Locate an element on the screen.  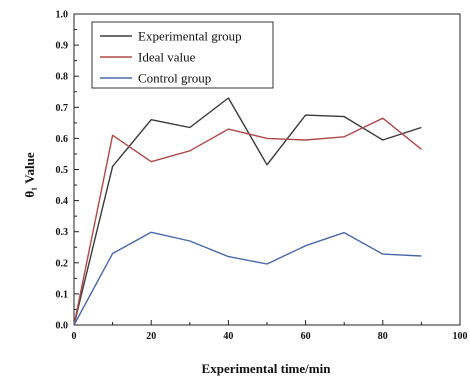
legend-label: Ideal value is located at coordinates (167, 57).